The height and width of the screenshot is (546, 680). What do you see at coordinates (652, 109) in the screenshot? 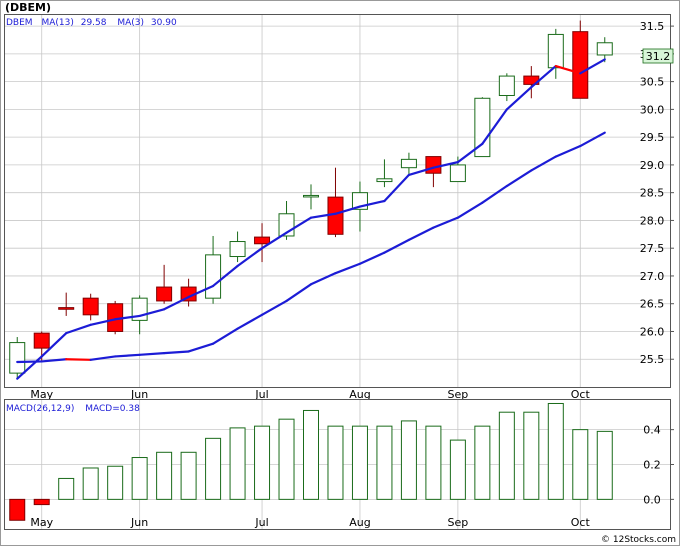
I see `price-y-tick-label: 30.0` at bounding box center [652, 109].